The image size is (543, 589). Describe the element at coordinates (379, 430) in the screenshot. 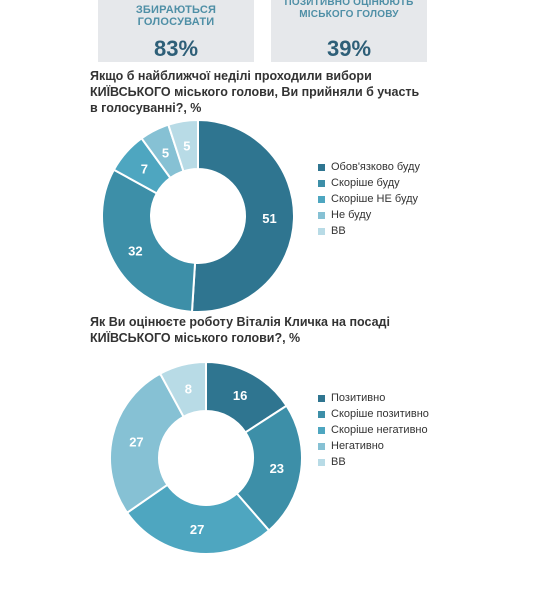

I see `legend-label: Скоріше негативно` at that location.